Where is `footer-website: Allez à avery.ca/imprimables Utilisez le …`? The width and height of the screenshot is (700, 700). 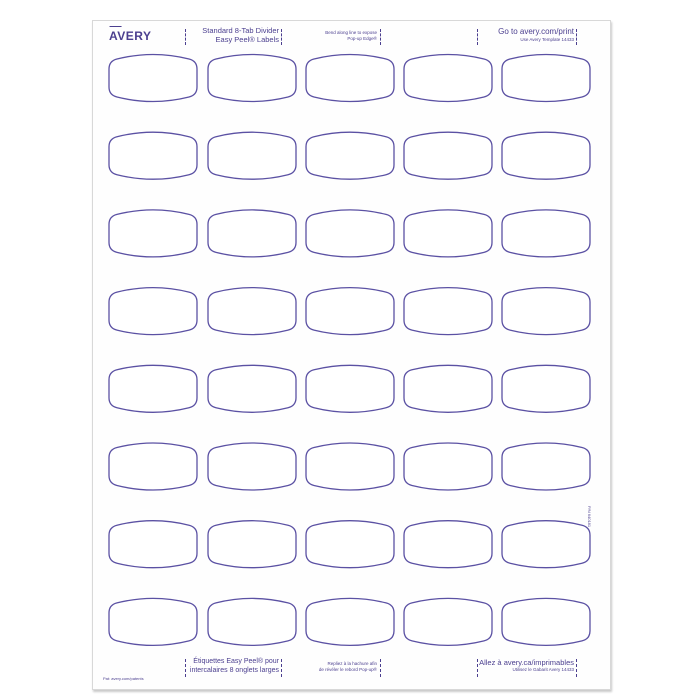
footer-website: Allez à avery.ca/imprimables Utilisez le … is located at coordinates (526, 665).